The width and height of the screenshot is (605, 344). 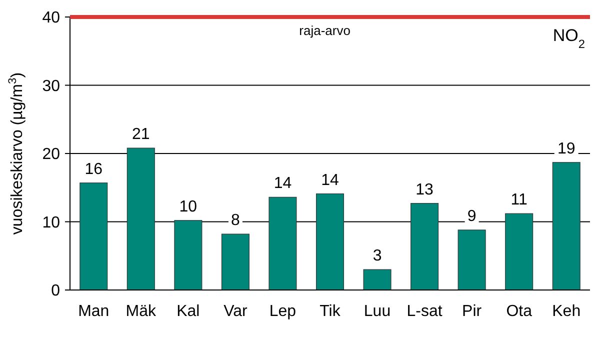 What do you see at coordinates (51, 86) in the screenshot?
I see `y-tick-label: 30` at bounding box center [51, 86].